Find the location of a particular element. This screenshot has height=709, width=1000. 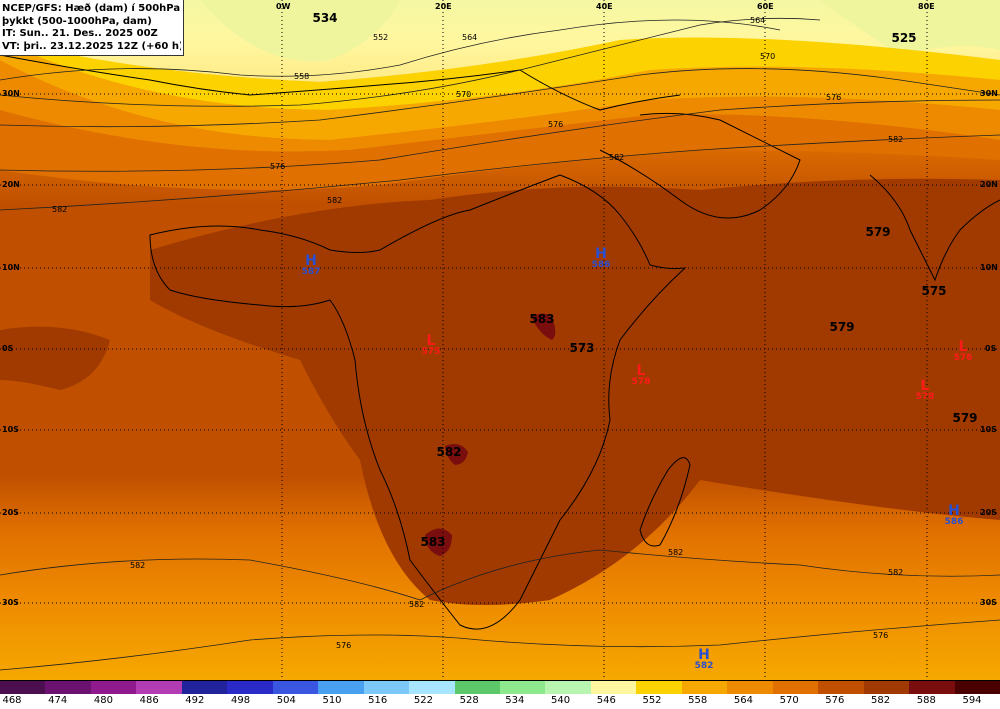

scale-tick-label: 534 is located at coordinates (515, 700).